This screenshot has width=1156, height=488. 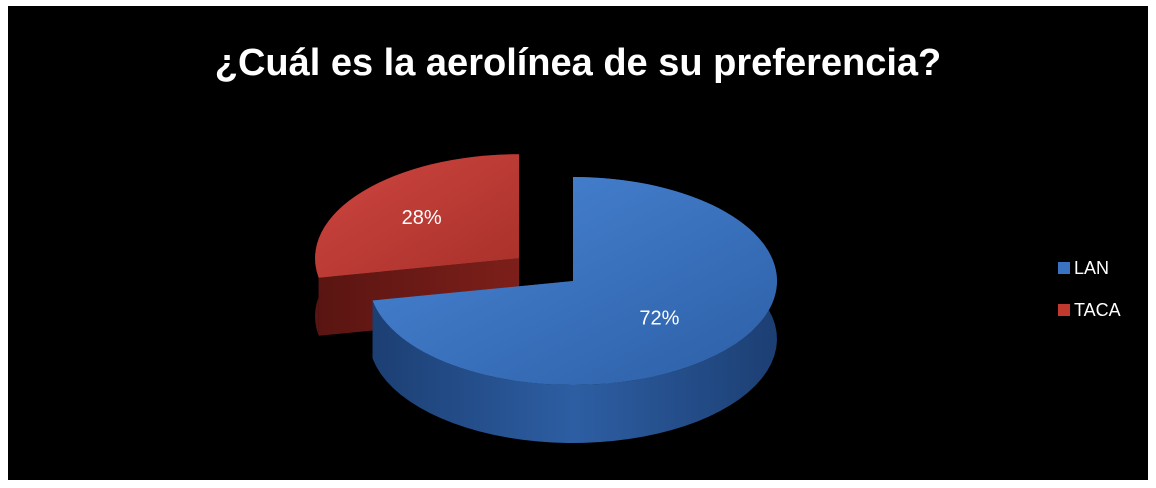 I want to click on legend-item-taca: TACA, so click(x=1089, y=310).